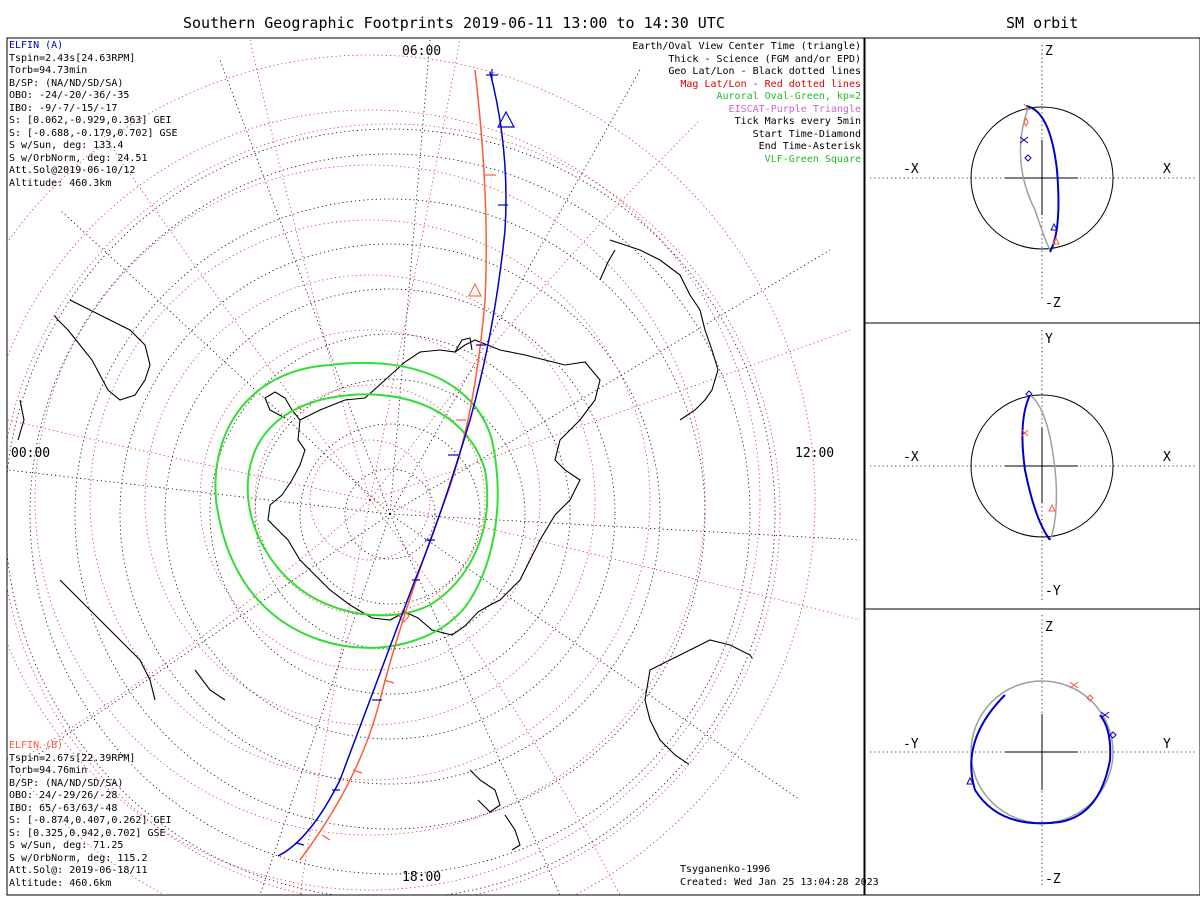  What do you see at coordinates (90, 120) in the screenshot?
I see `elfin-a-line: S: [0.062,-0.929,0.363] GEI` at bounding box center [90, 120].